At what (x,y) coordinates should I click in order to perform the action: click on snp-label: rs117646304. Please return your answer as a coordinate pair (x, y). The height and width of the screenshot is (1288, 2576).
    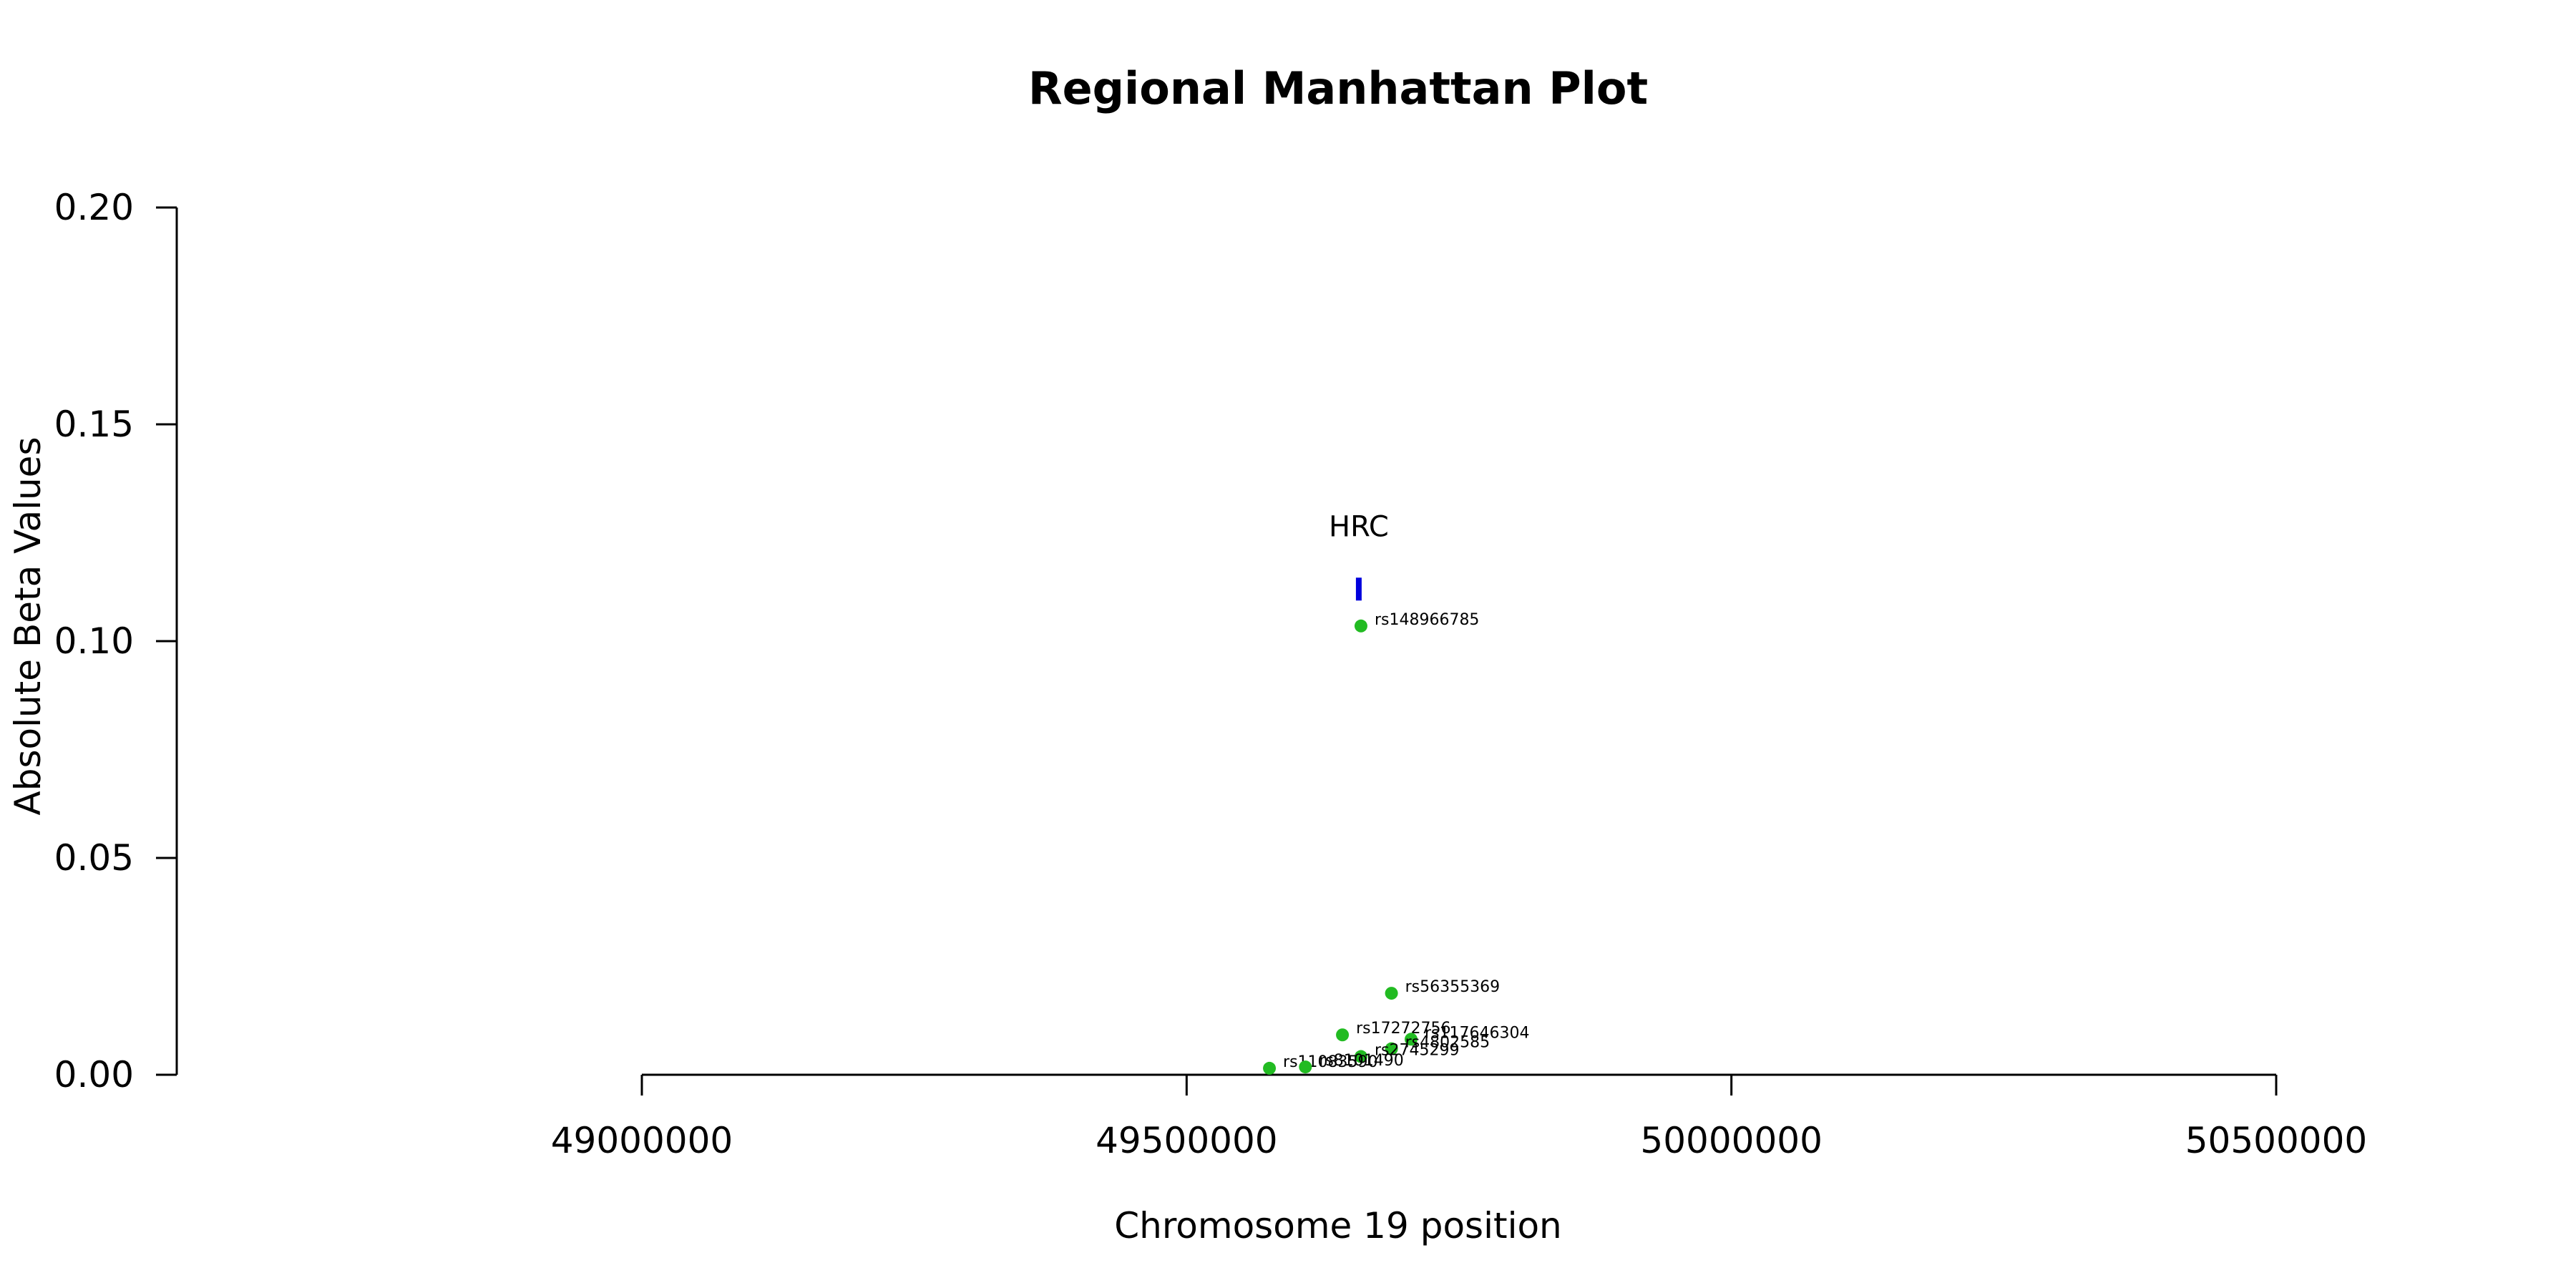
    Looking at the image, I should click on (1477, 1033).